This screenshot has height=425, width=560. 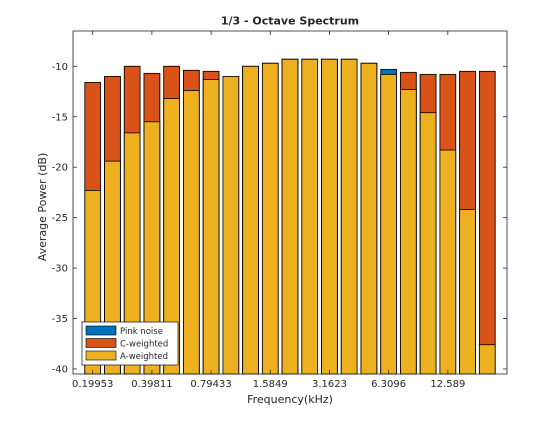 What do you see at coordinates (290, 399) in the screenshot?
I see `x-axis-label: Frequency(kHz)` at bounding box center [290, 399].